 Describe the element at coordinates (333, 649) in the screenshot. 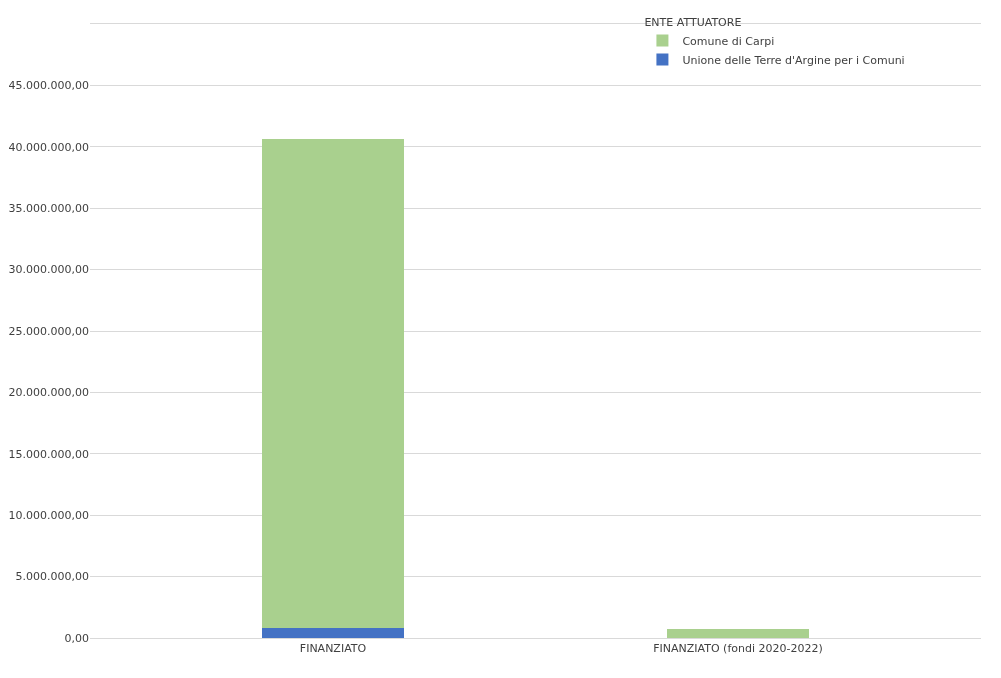

I see `x-tick-label: FINANZIATO` at that location.